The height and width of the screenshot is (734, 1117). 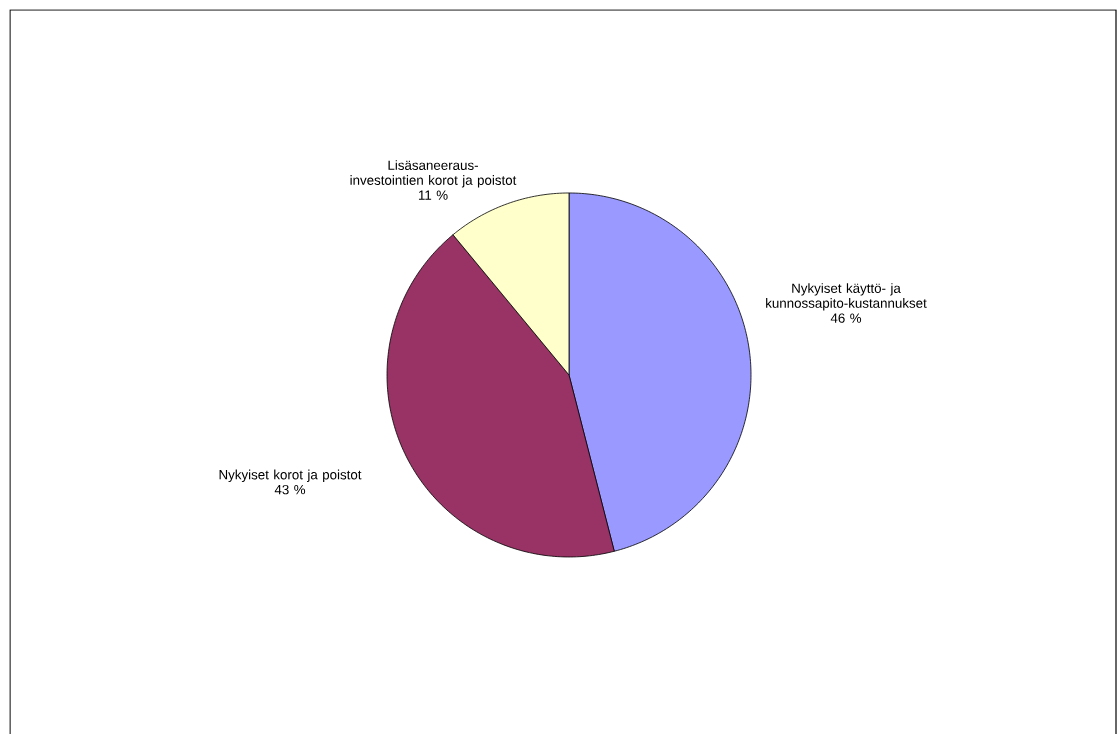 I want to click on slice-label: Nykyiset korot ja poistot, so click(x=290, y=476).